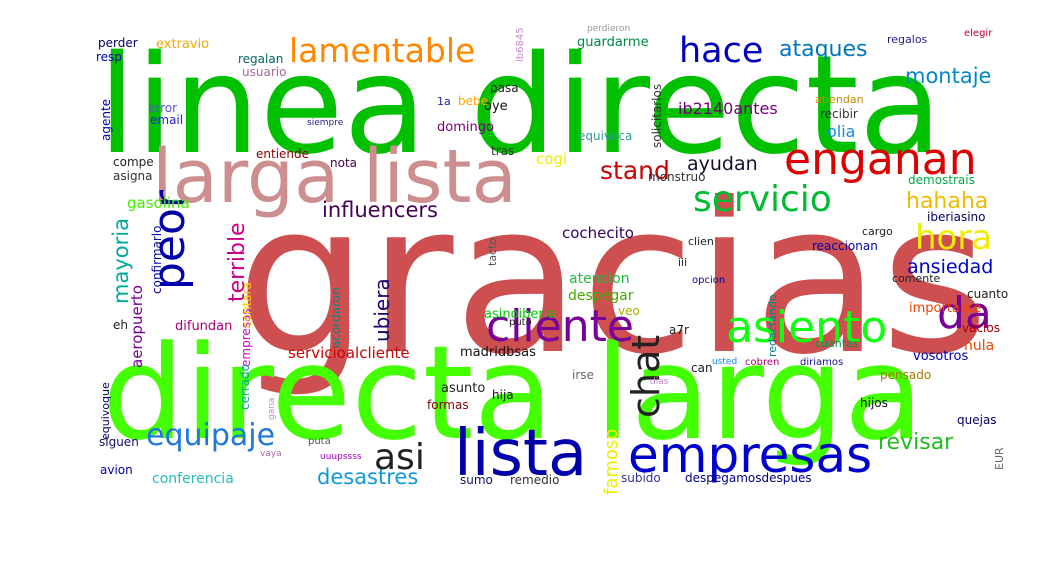 This screenshot has width=1046, height=562. What do you see at coordinates (822, 362) in the screenshot?
I see `word: diriamos` at bounding box center [822, 362].